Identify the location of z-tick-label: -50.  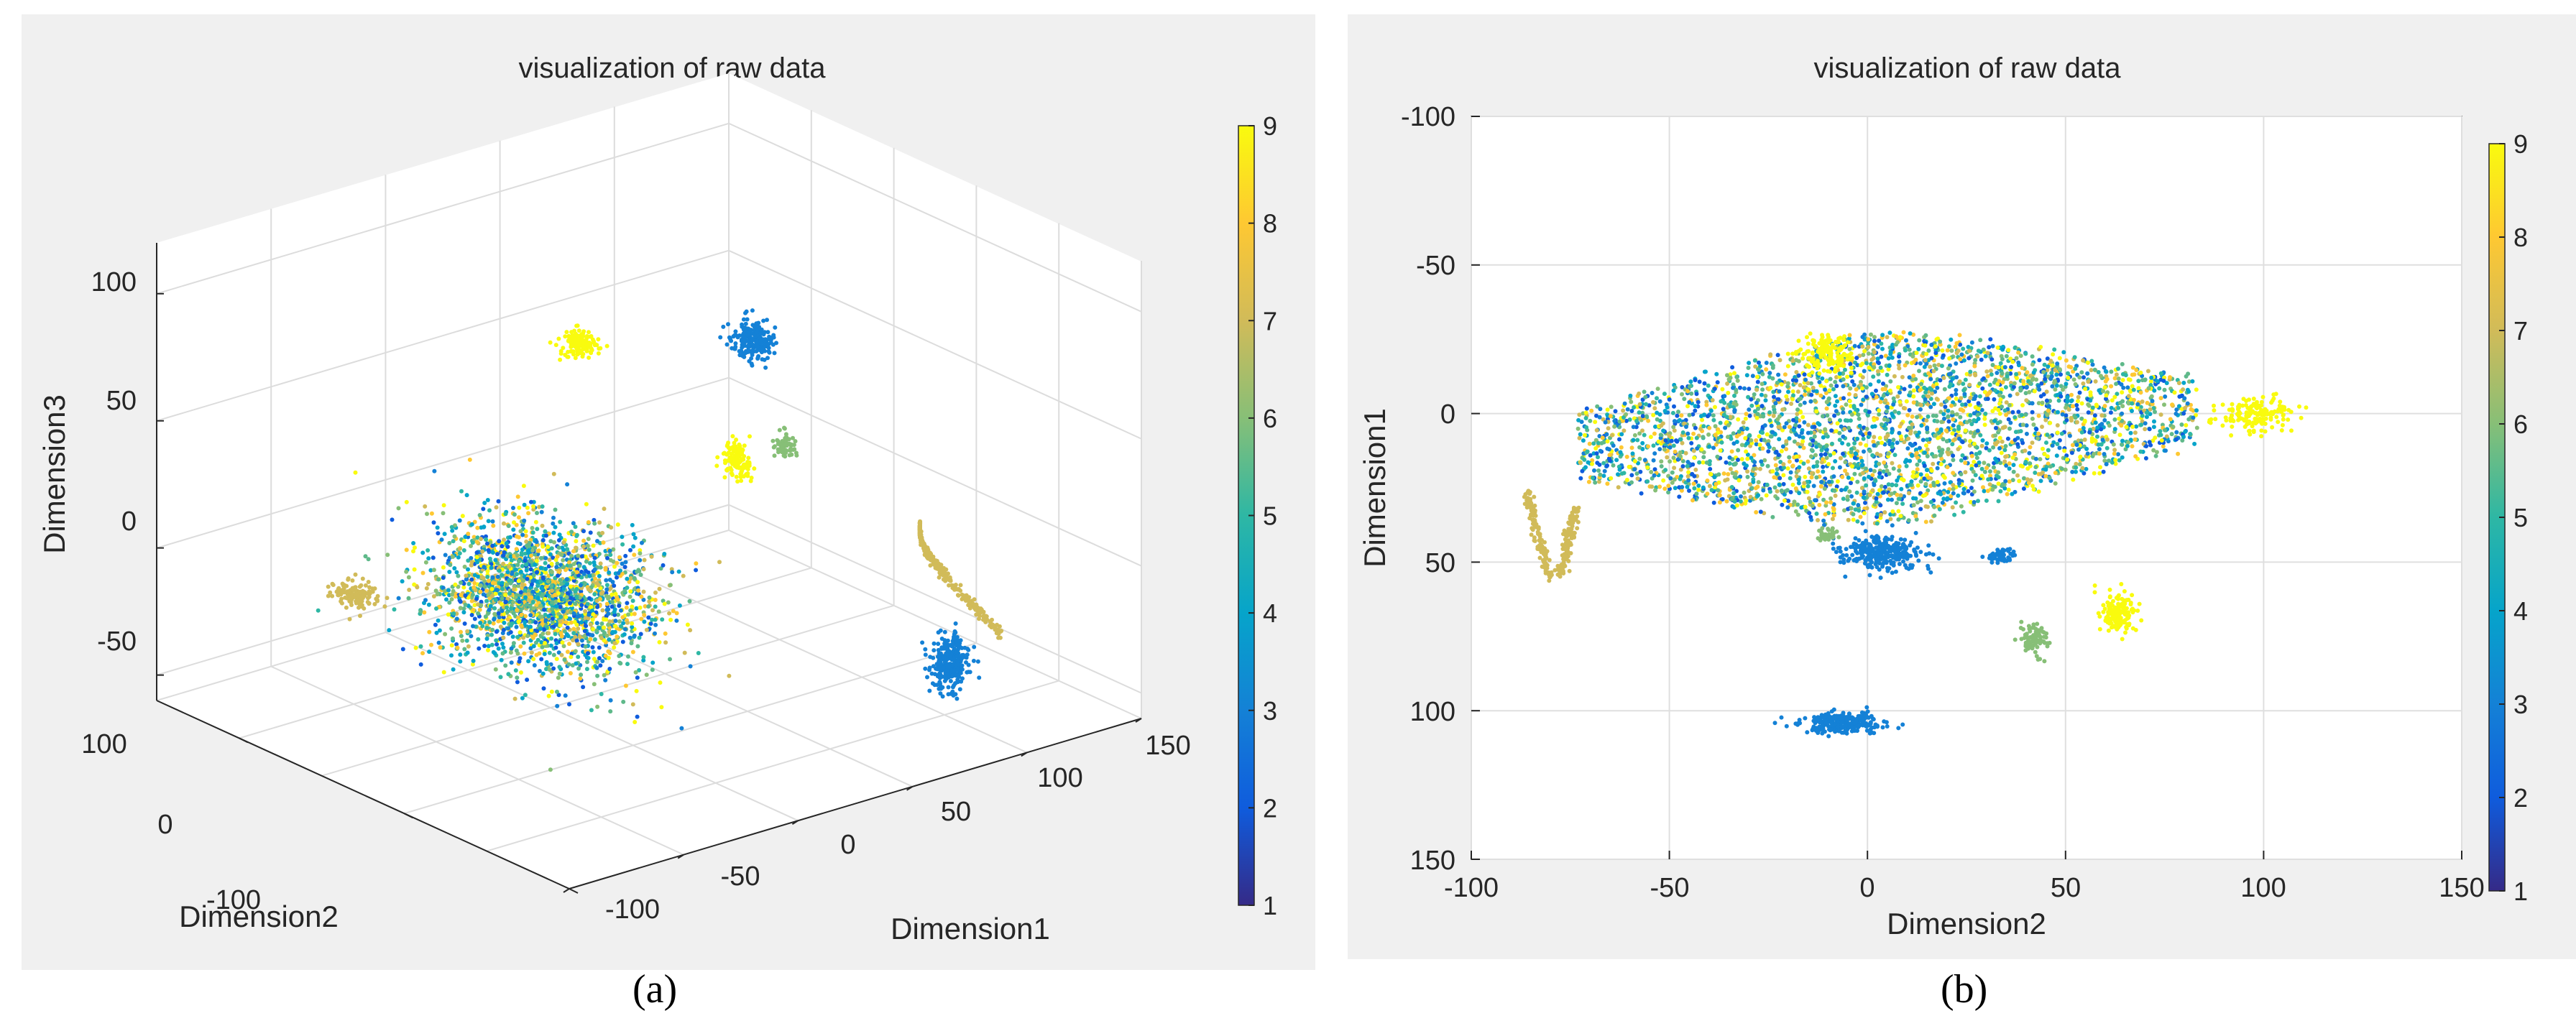
(117, 642).